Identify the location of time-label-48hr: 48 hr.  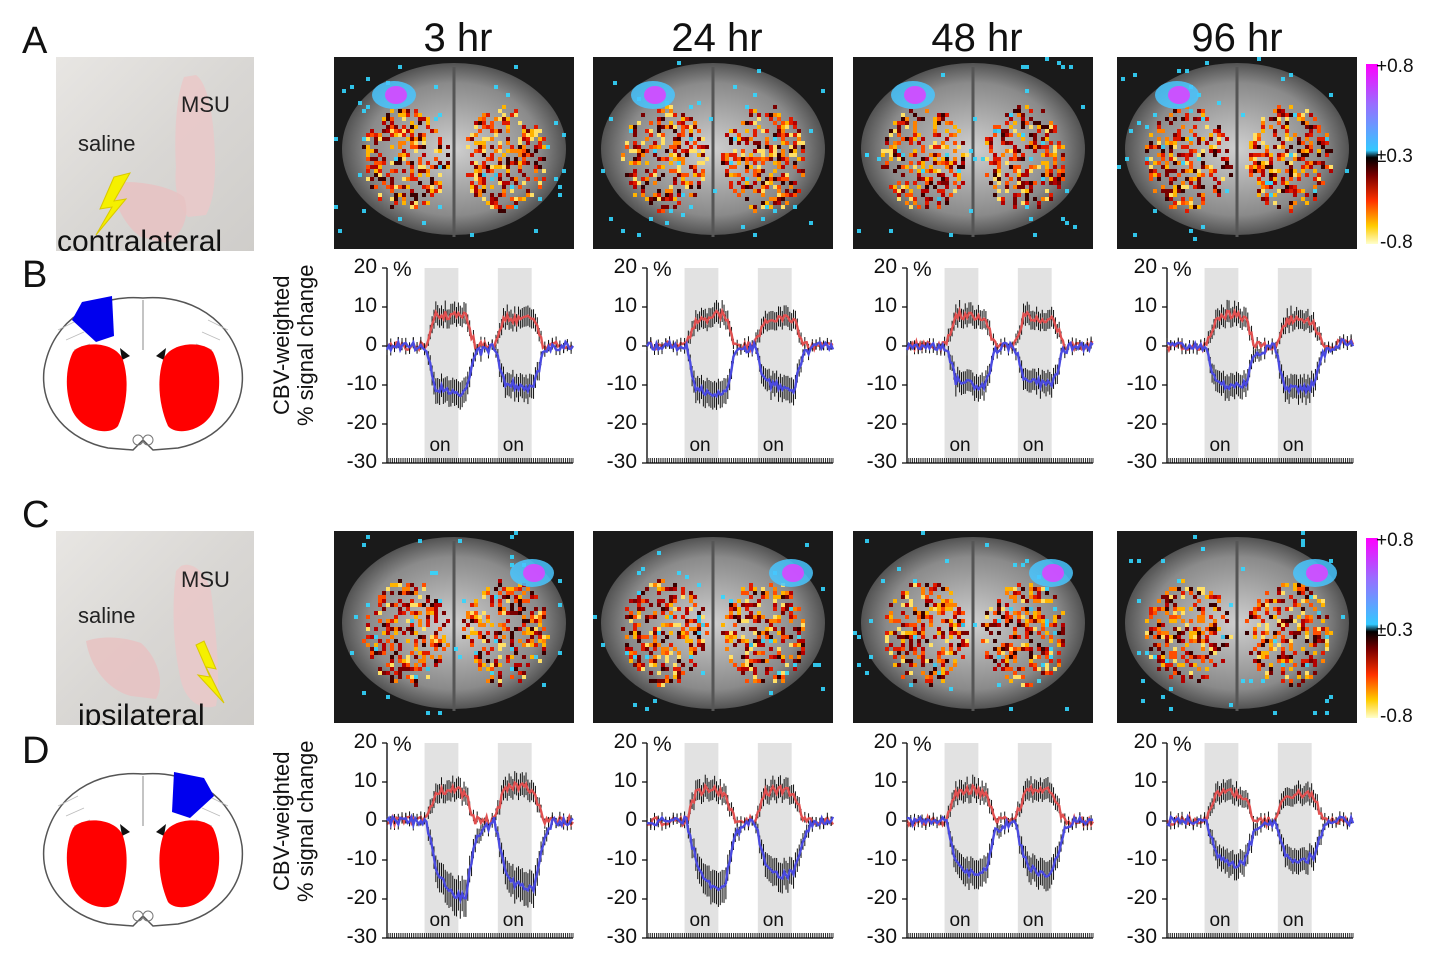
(977, 38).